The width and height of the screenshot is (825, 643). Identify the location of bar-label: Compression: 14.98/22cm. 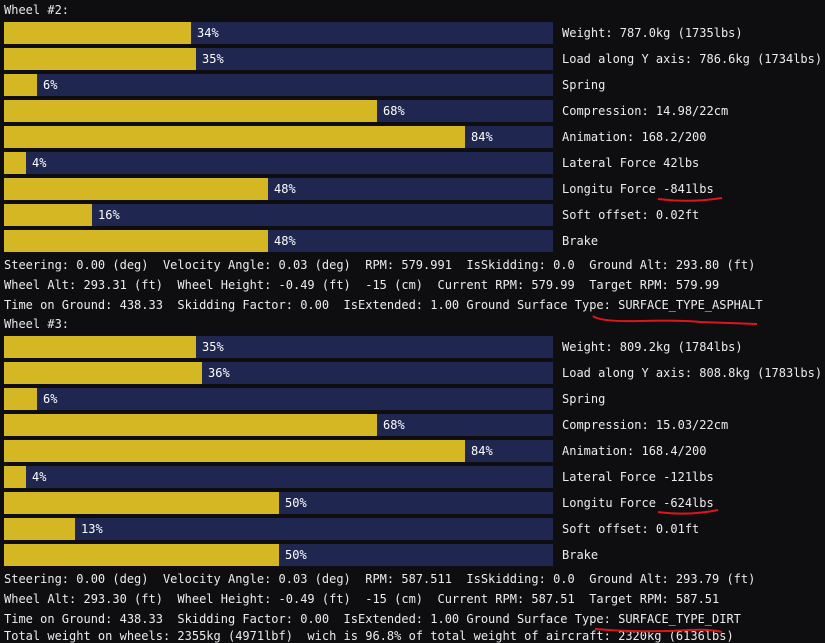
(645, 111).